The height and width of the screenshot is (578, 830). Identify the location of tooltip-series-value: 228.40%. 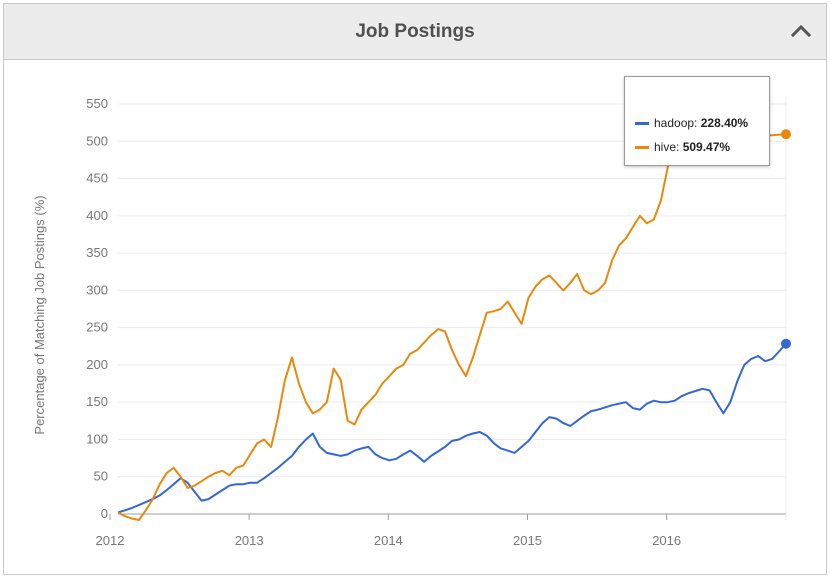
(724, 123).